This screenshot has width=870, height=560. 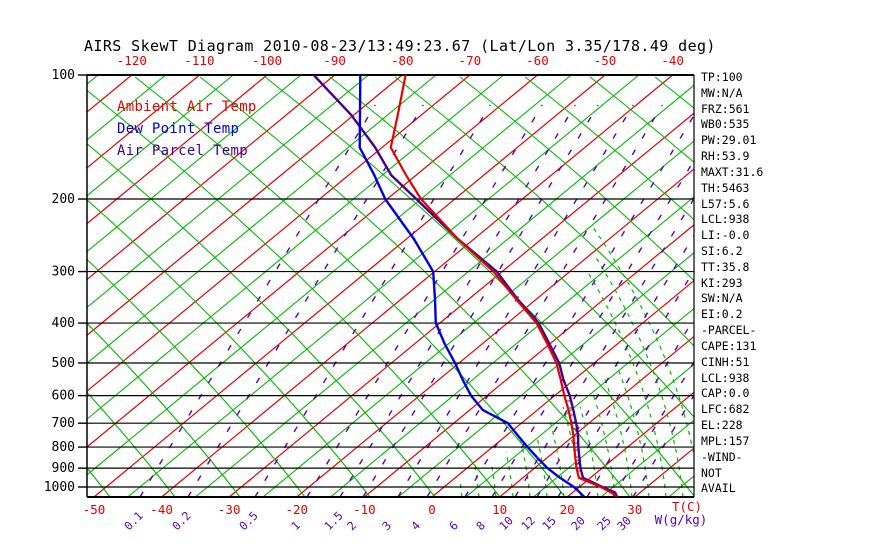 I want to click on bottom-temp-tick-label: 20, so click(x=567, y=509).